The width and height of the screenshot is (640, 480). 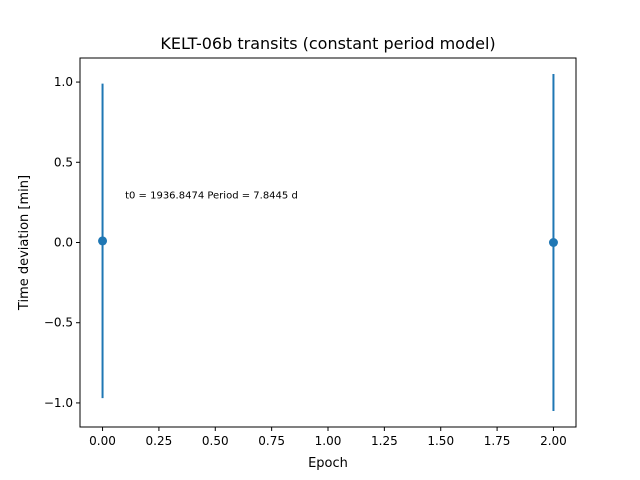 What do you see at coordinates (328, 441) in the screenshot?
I see `x-tick-label: 1.00` at bounding box center [328, 441].